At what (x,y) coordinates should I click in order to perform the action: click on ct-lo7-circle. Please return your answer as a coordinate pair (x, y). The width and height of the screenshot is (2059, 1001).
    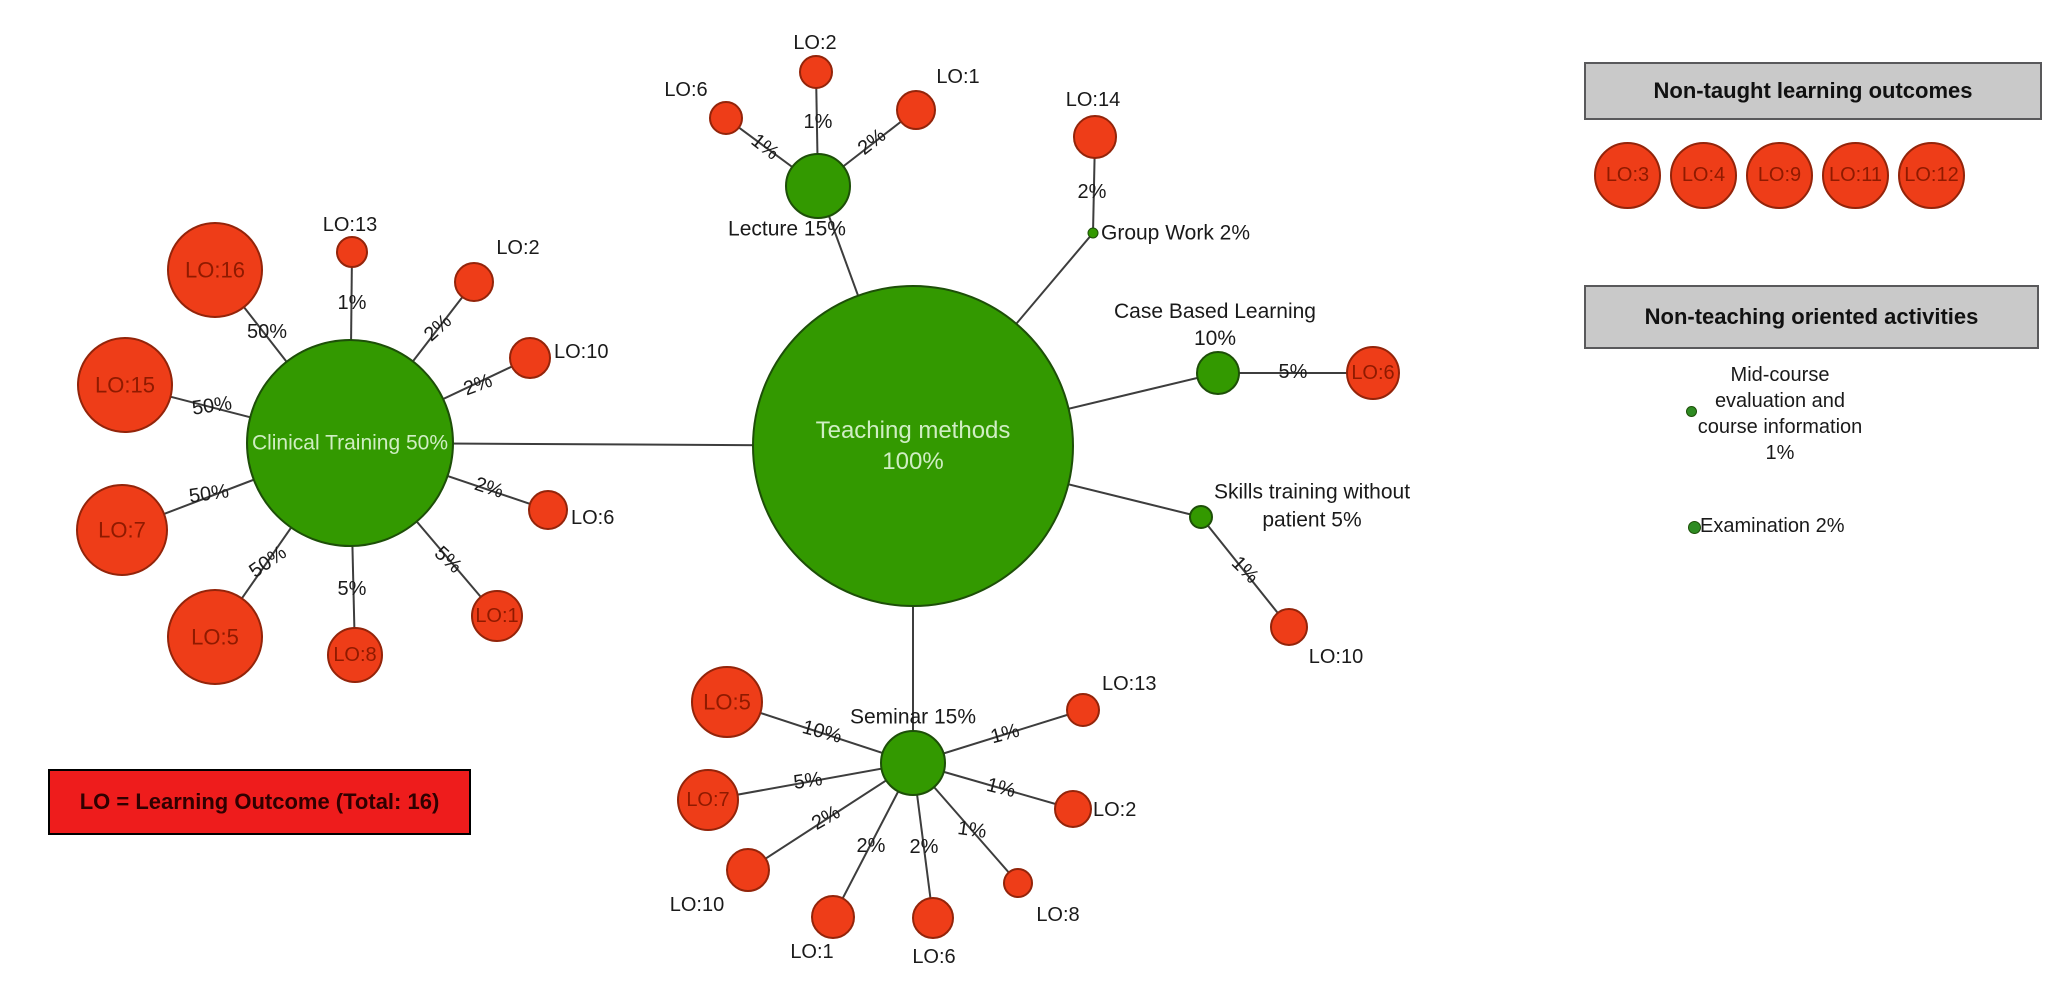
    Looking at the image, I should click on (122, 530).